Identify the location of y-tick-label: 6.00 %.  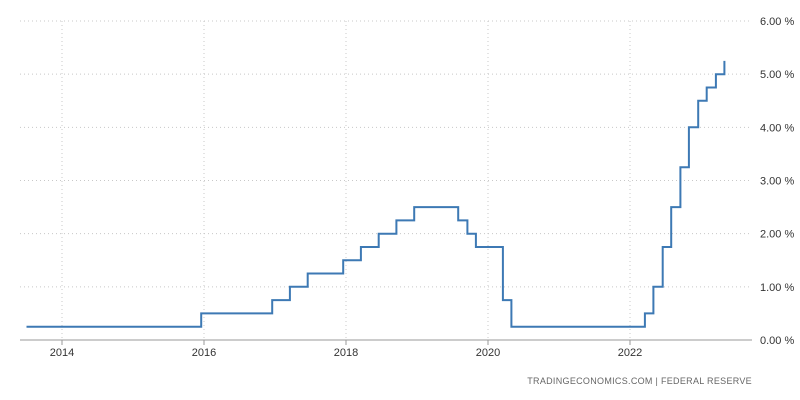
(777, 22).